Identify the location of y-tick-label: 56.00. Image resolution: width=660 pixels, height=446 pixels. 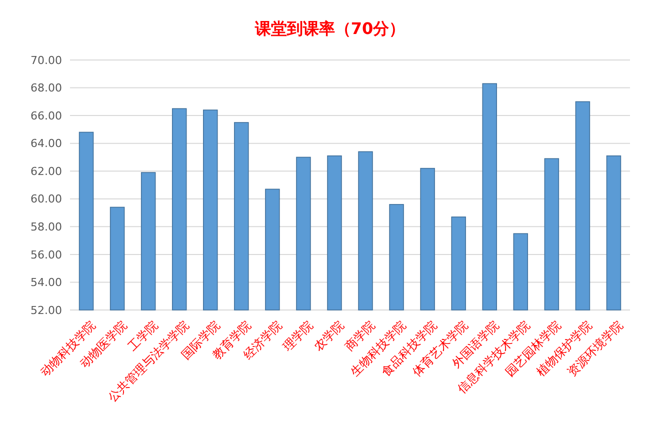
(46, 255).